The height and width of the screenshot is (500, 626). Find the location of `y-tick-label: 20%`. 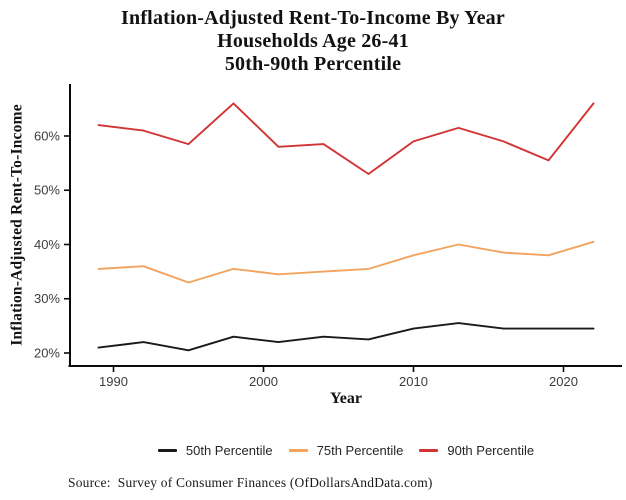

y-tick-label: 20% is located at coordinates (47, 352).